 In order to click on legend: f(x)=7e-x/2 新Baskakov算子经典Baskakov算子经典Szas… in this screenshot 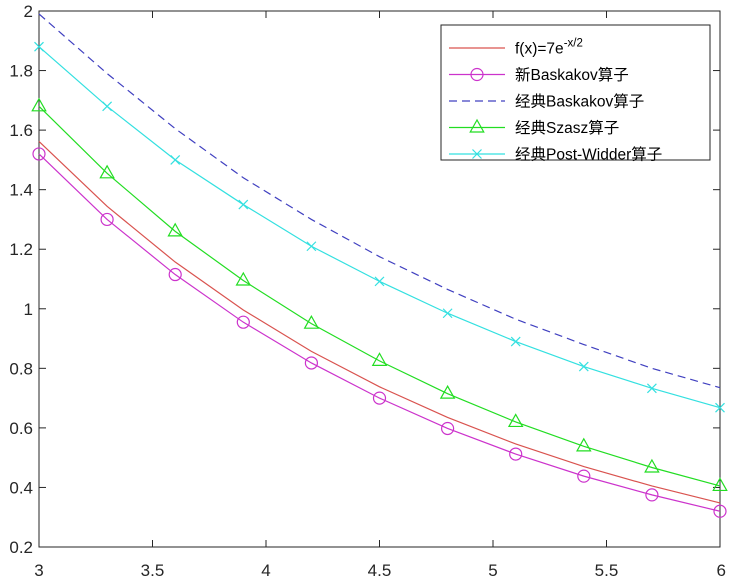, I will do `click(575, 94)`.